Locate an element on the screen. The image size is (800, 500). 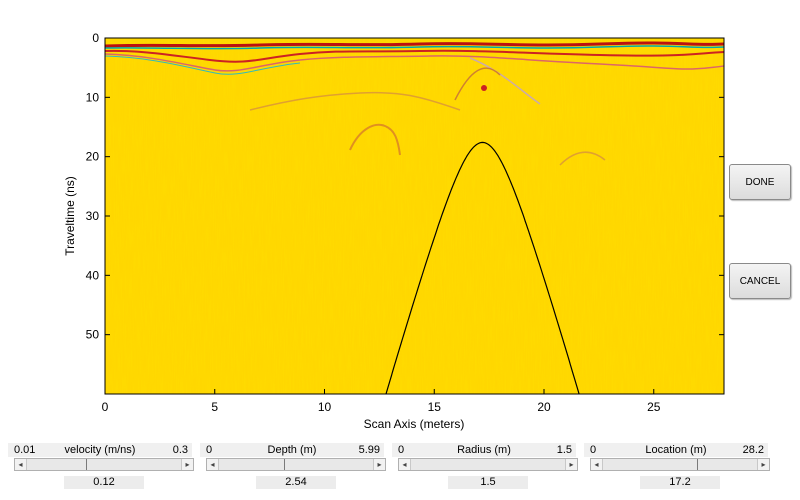
location-min: 0 is located at coordinates (593, 450).